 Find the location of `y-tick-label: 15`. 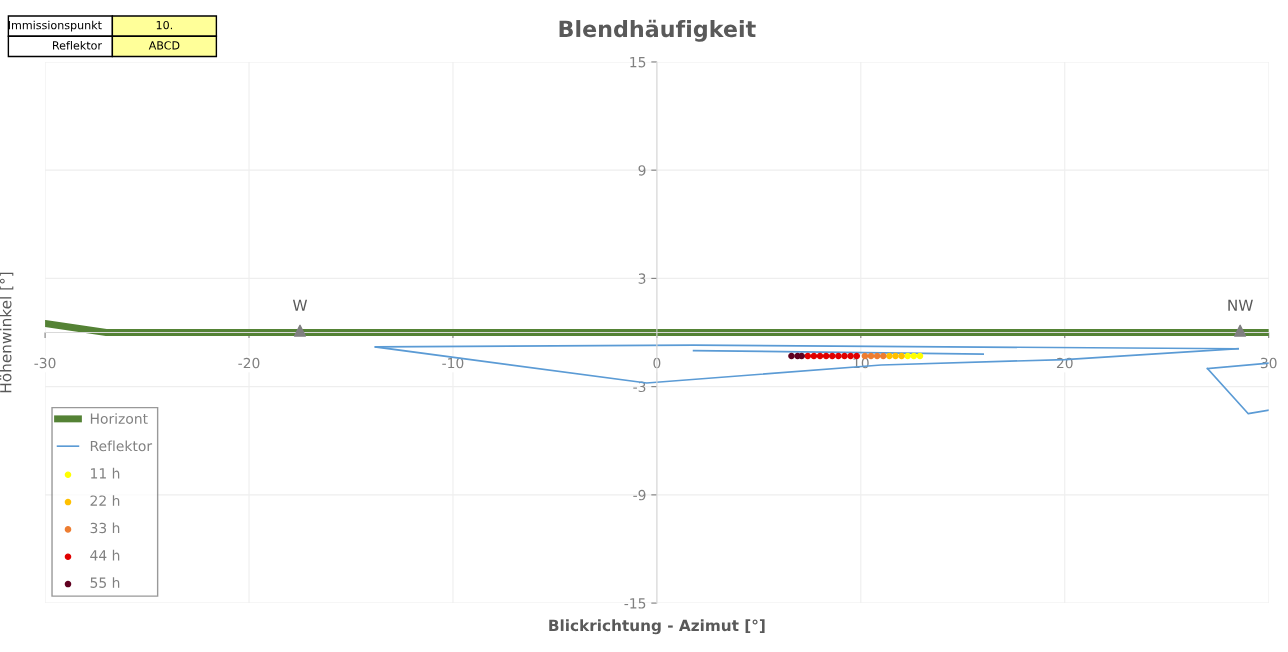

y-tick-label: 15 is located at coordinates (638, 62).